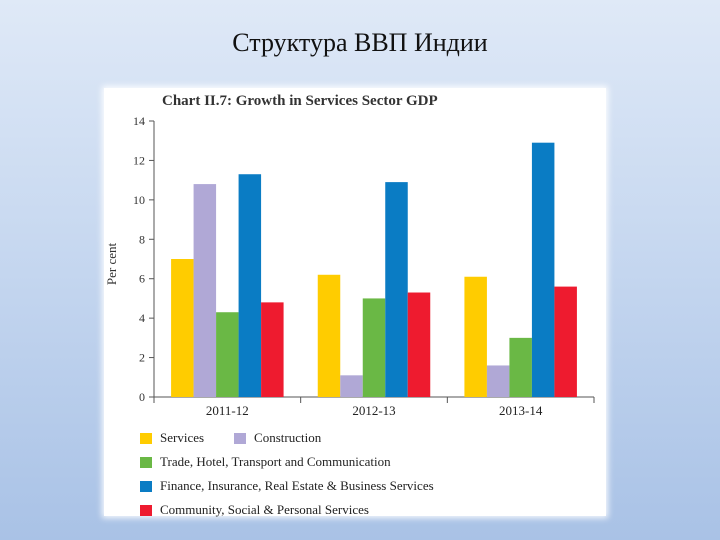 This screenshot has height=540, width=720. I want to click on legend-label: Community, Social & Personal Services, so click(264, 509).